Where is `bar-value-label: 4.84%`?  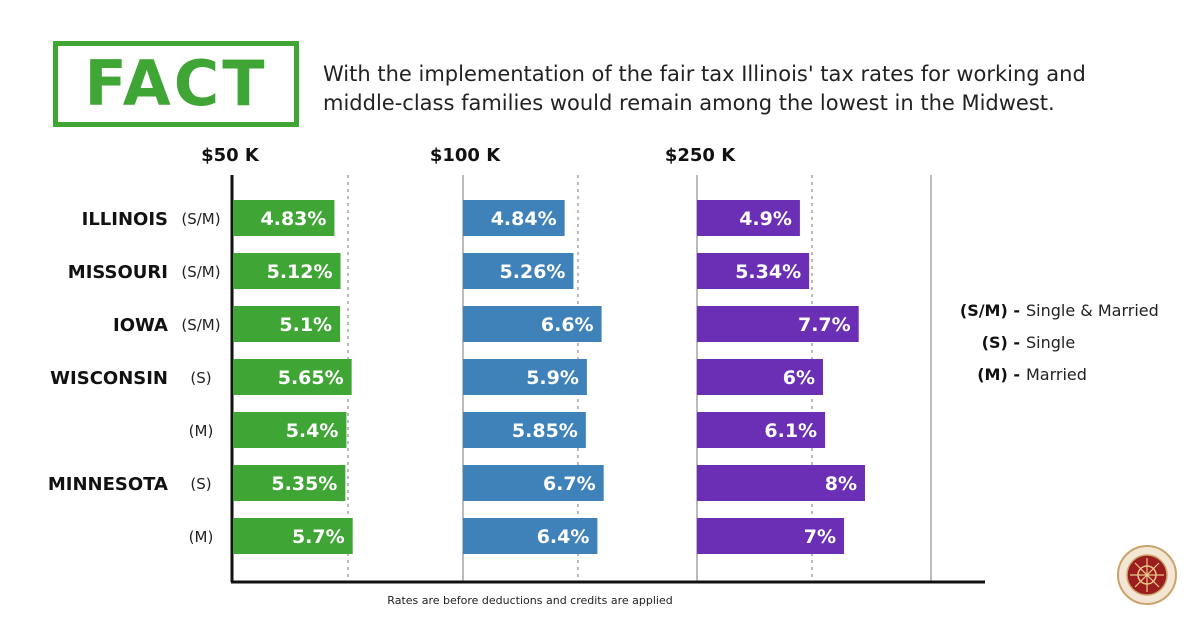 bar-value-label: 4.84% is located at coordinates (524, 219).